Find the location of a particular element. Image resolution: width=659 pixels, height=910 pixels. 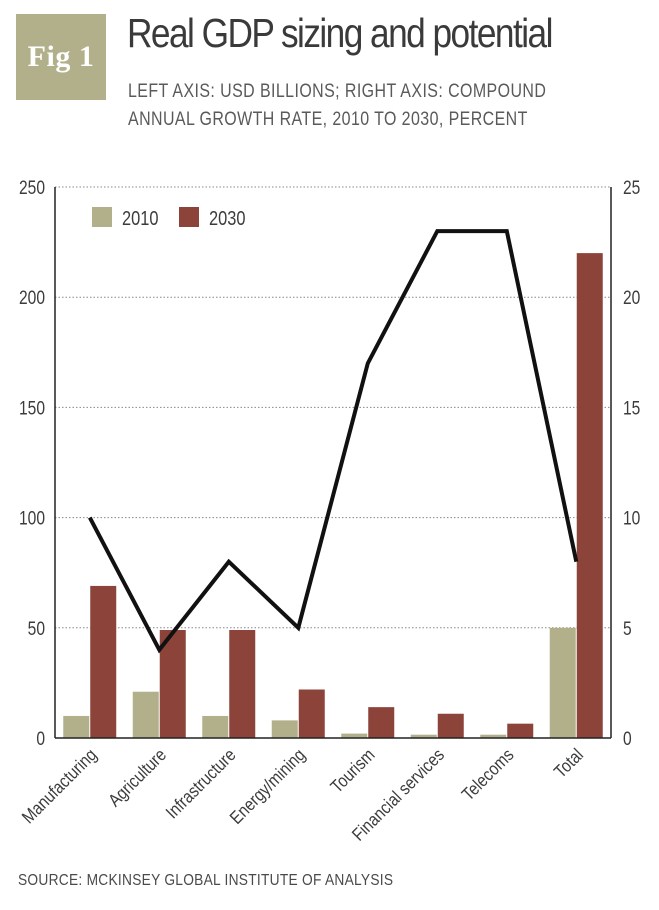

figure-badge-label: Fig 1 is located at coordinates (61, 56).